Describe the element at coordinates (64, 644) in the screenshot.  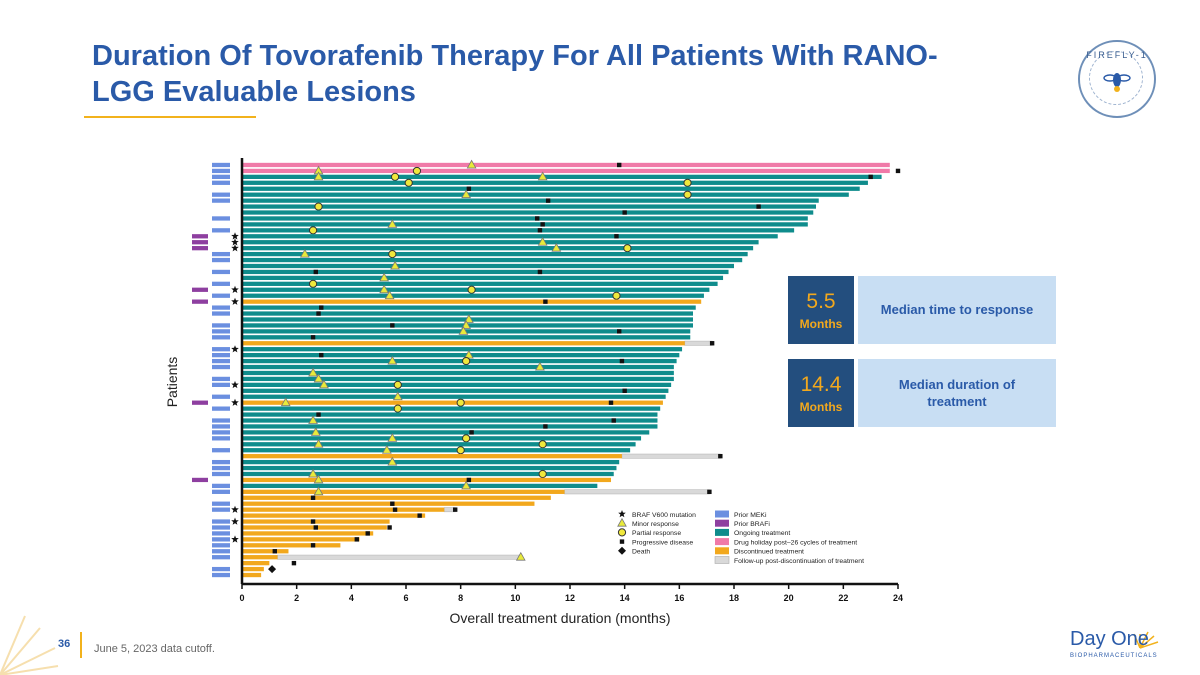
I see `page-number: 36` at that location.